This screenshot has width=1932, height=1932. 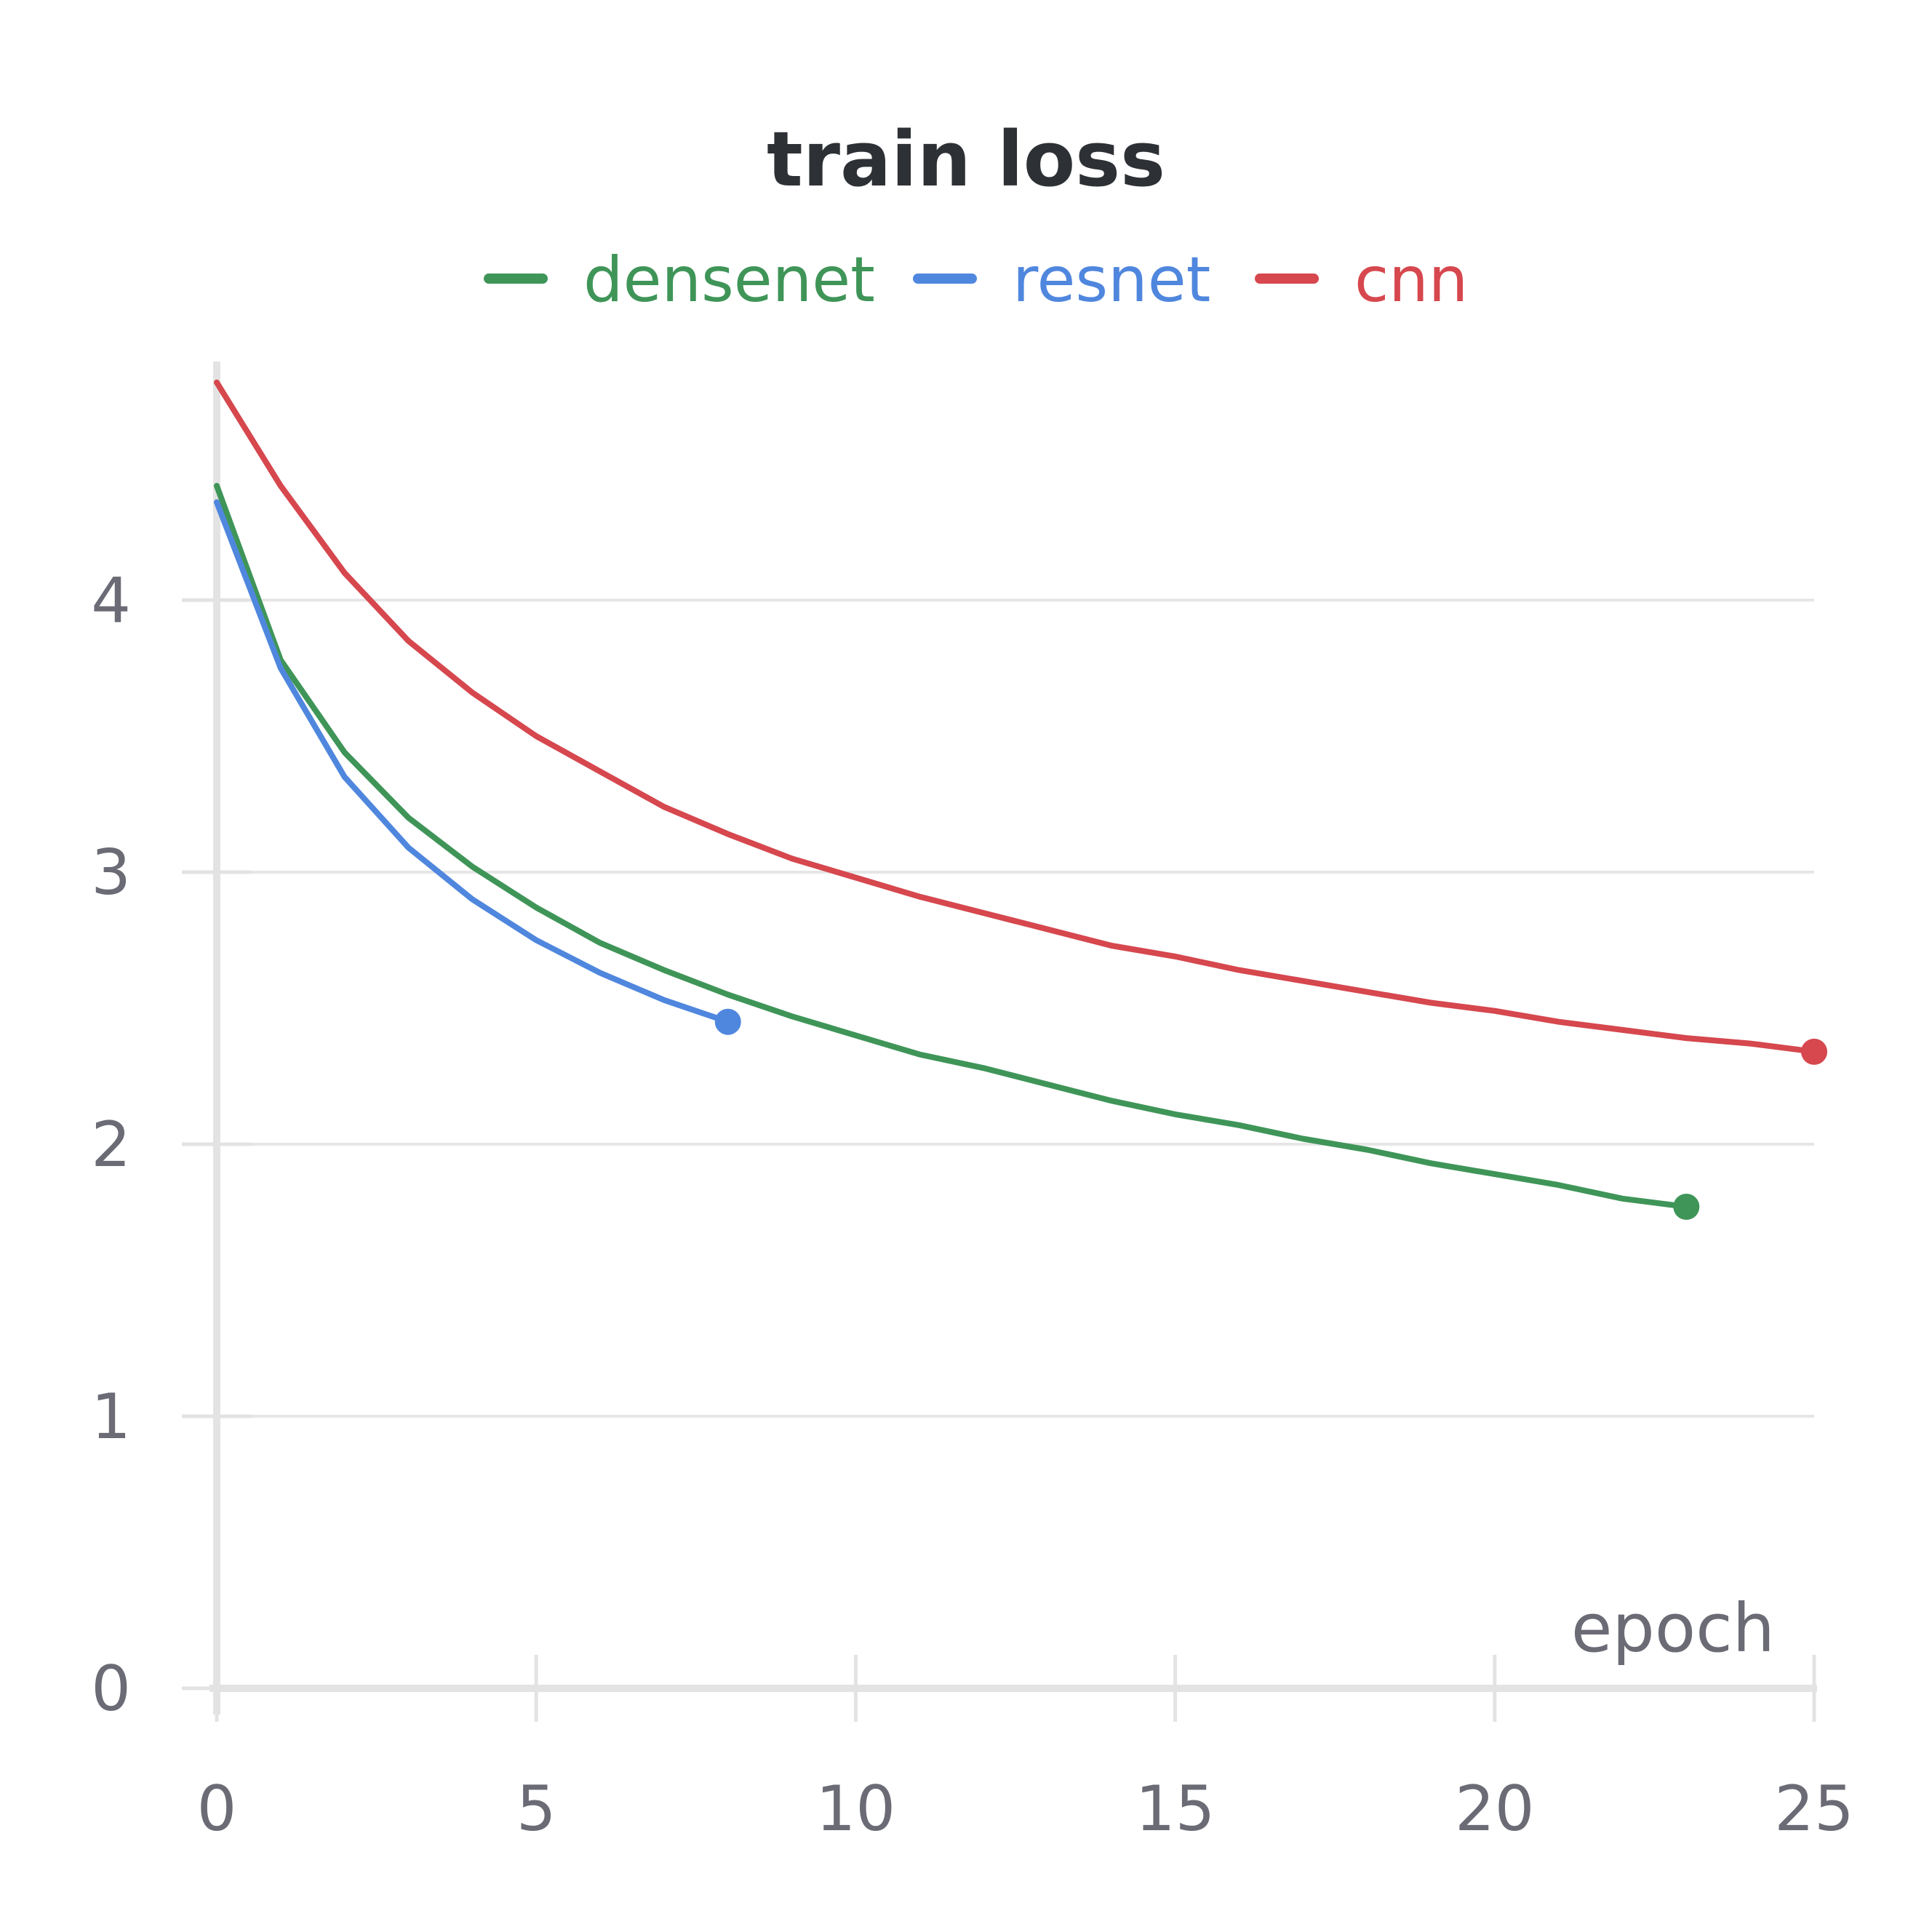 What do you see at coordinates (111, 1417) in the screenshot?
I see `y-tick-label-1: 1` at bounding box center [111, 1417].